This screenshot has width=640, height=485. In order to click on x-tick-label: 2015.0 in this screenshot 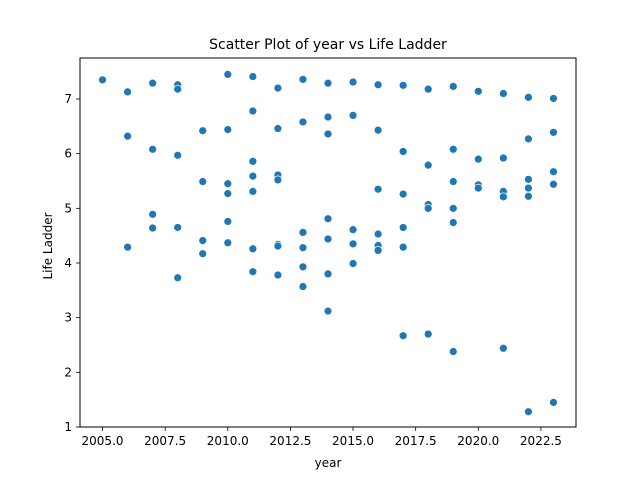, I will do `click(353, 441)`.